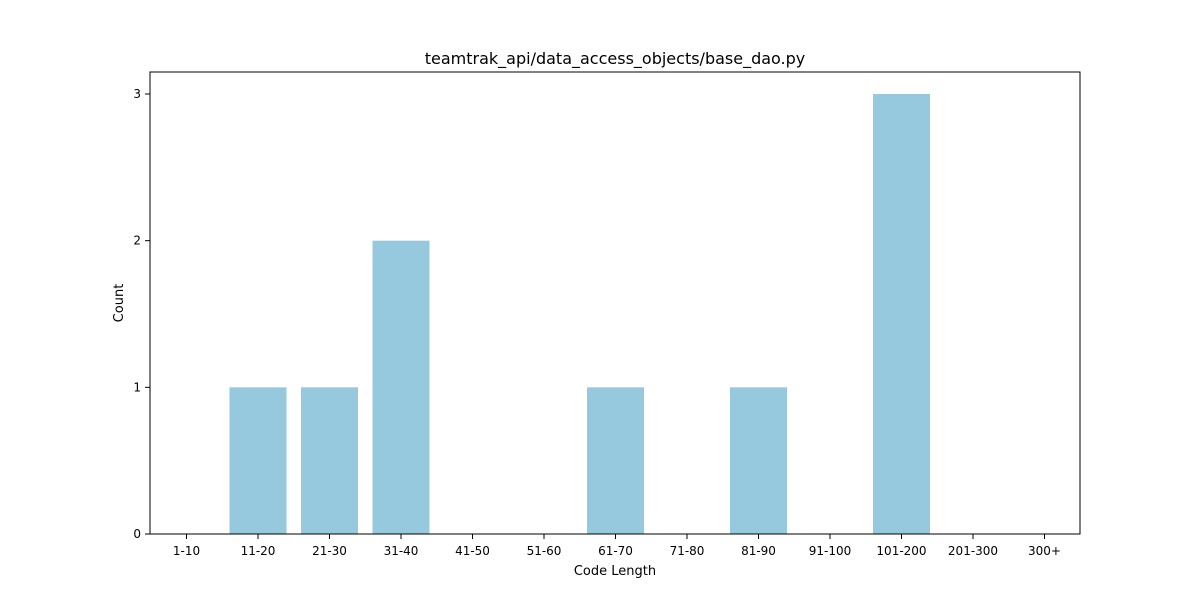  Describe the element at coordinates (1044, 551) in the screenshot. I see `x-tick-label: 300+` at that location.